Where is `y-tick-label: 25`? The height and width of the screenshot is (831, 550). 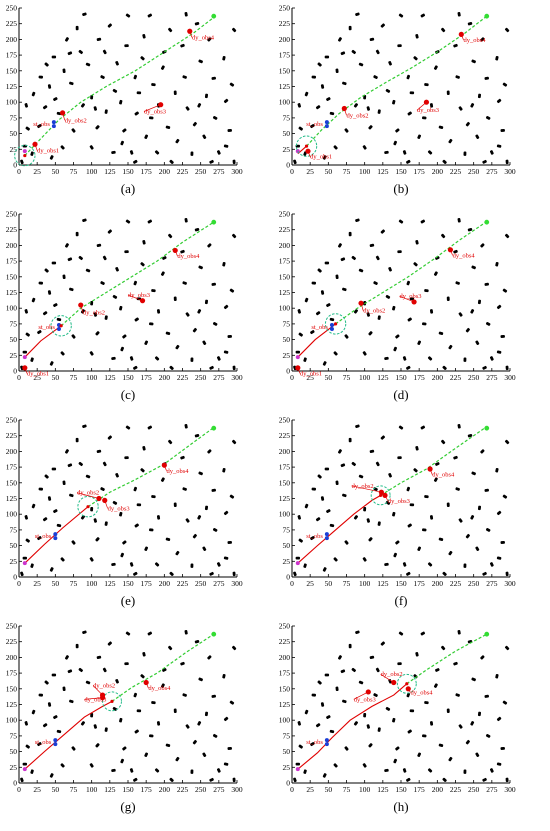 y-tick-label: 25 is located at coordinates (287, 149).